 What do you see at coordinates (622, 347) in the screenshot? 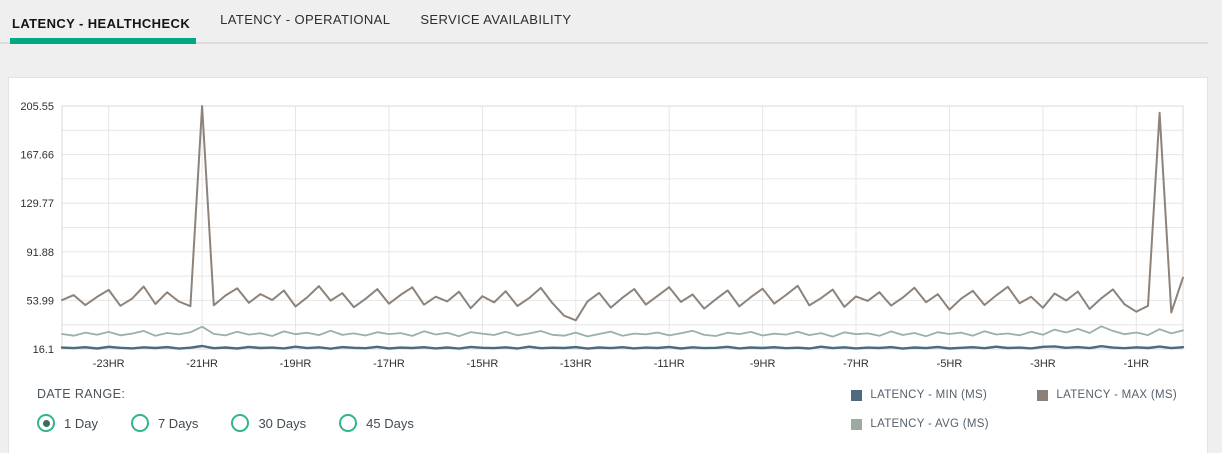
I see `series-line-min` at bounding box center [622, 347].